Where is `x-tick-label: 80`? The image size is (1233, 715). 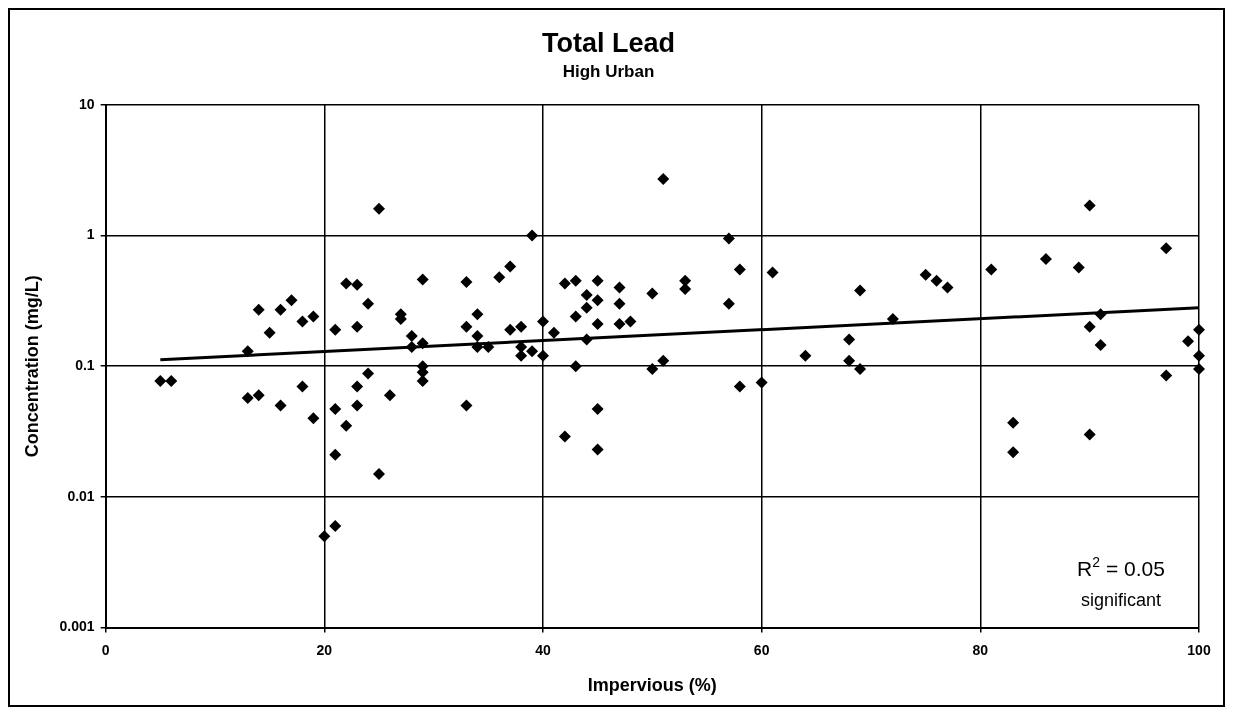
x-tick-label: 80 is located at coordinates (980, 649).